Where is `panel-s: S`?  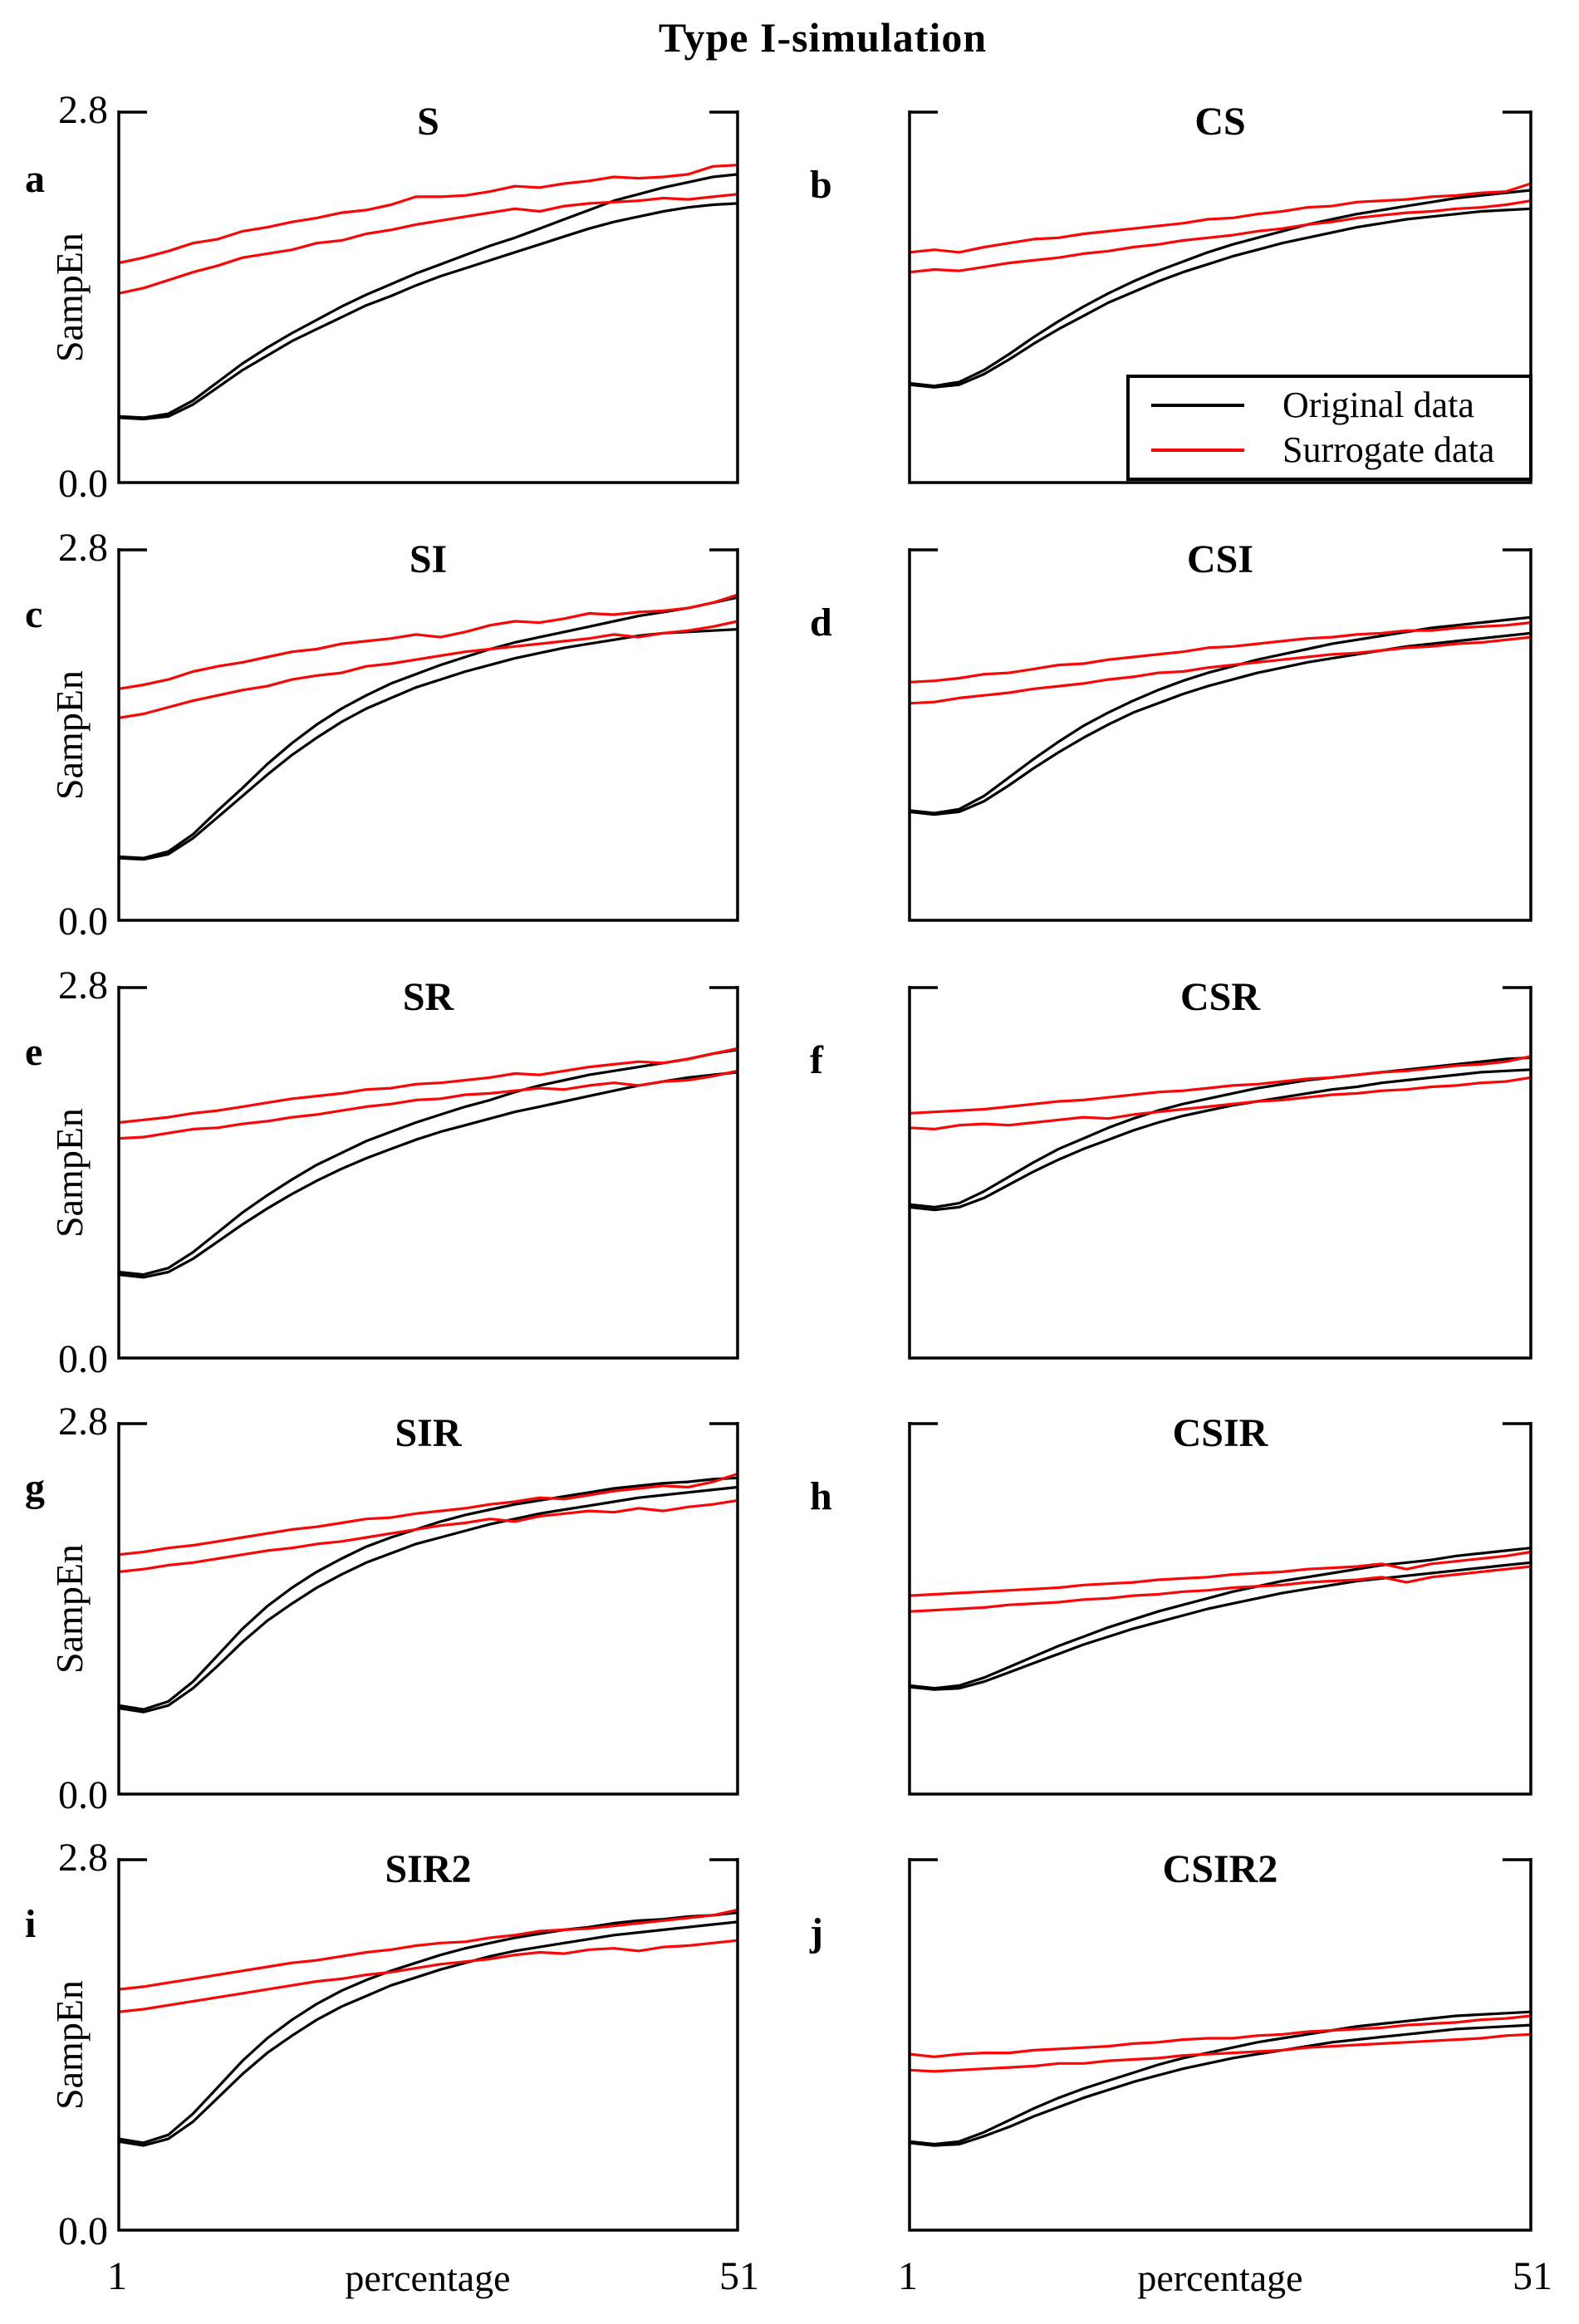
panel-s: S is located at coordinates (428, 292).